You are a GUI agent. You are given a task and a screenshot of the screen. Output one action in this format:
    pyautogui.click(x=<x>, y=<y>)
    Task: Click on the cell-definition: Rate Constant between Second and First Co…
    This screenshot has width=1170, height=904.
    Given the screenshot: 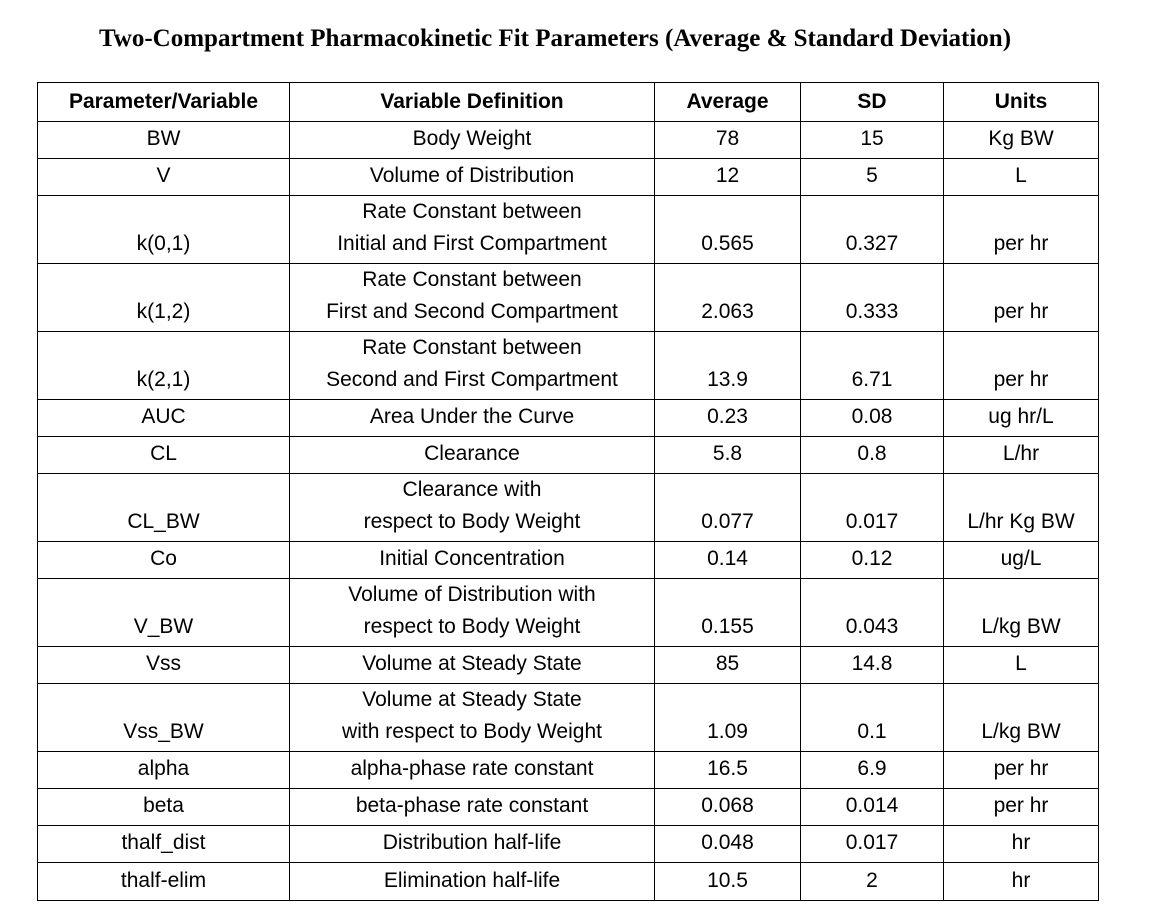 What is the action you would take?
    pyautogui.click(x=472, y=365)
    